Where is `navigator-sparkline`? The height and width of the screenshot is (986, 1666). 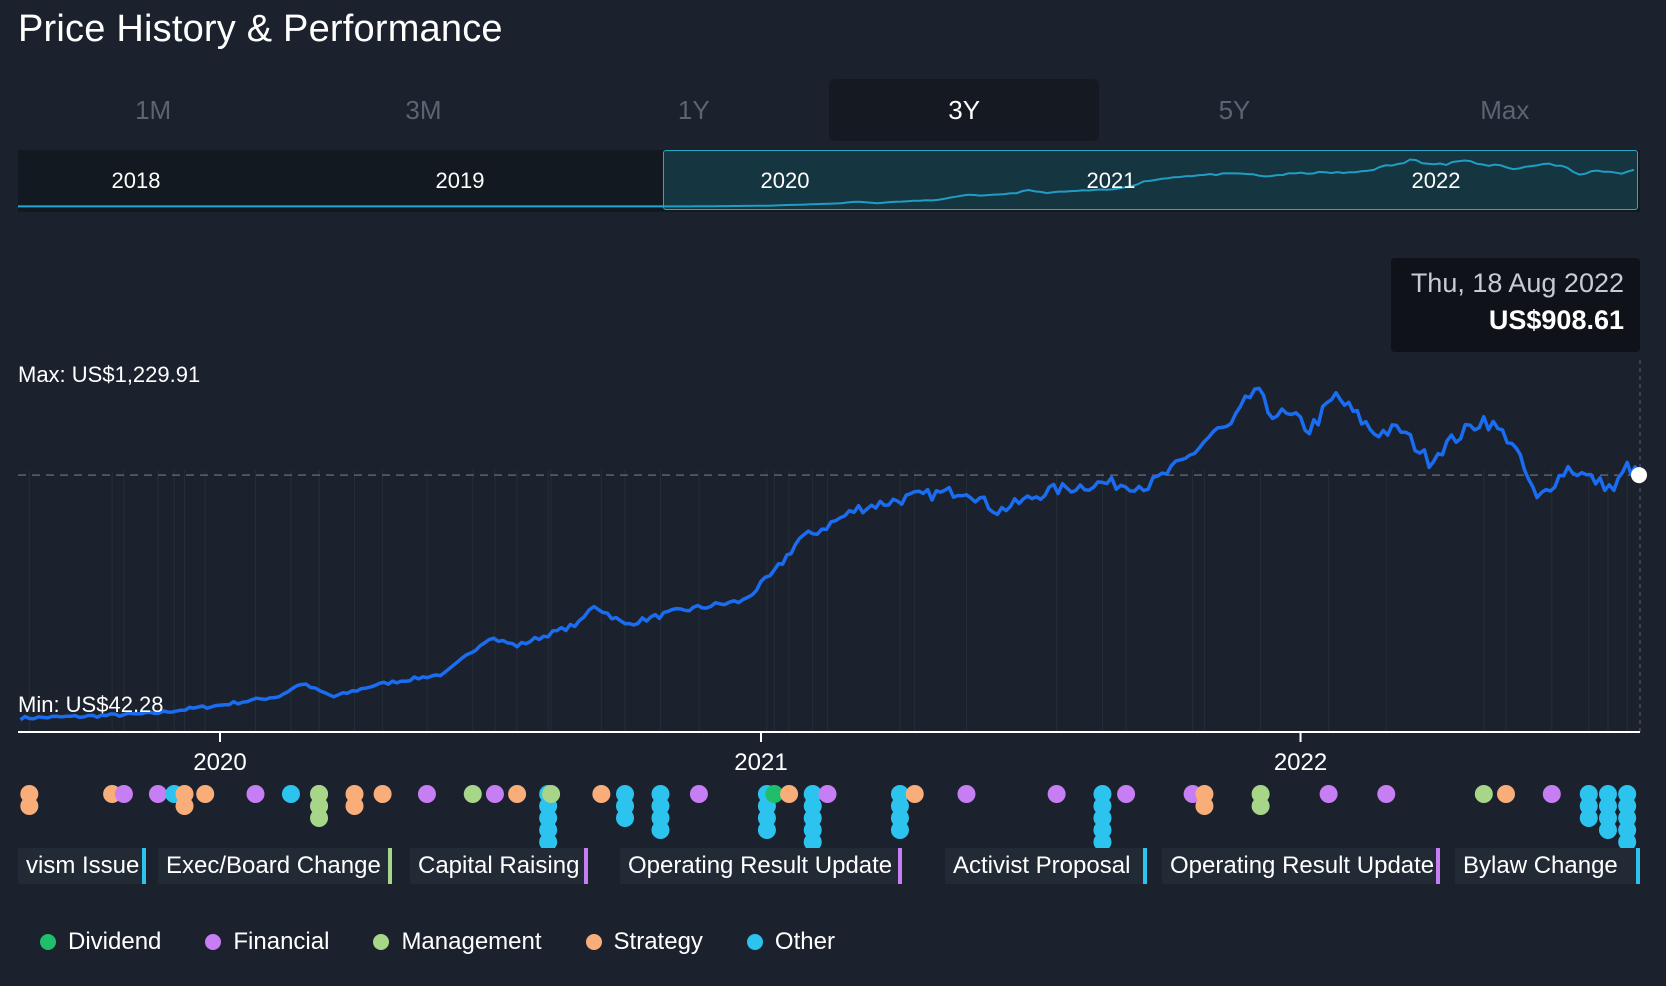 navigator-sparkline is located at coordinates (826, 183).